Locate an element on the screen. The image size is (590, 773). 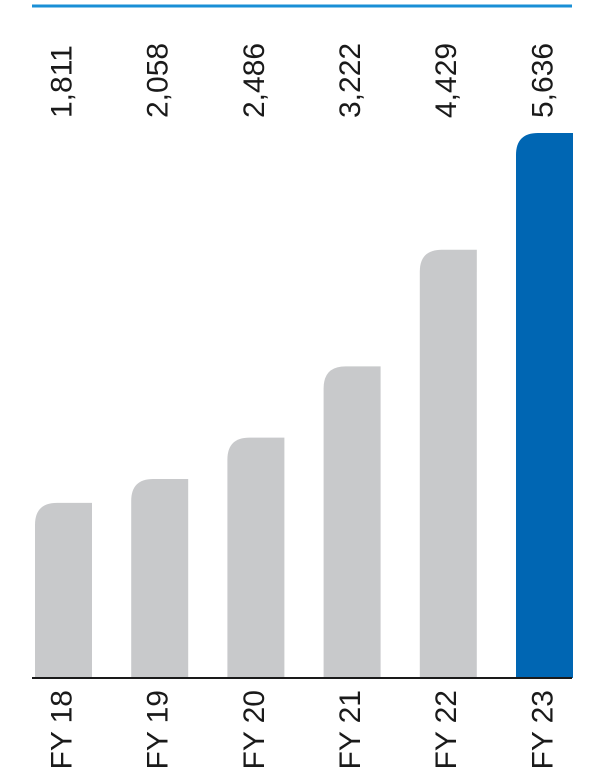
value-labels-group: 1,811 2,058 2,486 3,222 4,429 5,636 is located at coordinates (302, 80).